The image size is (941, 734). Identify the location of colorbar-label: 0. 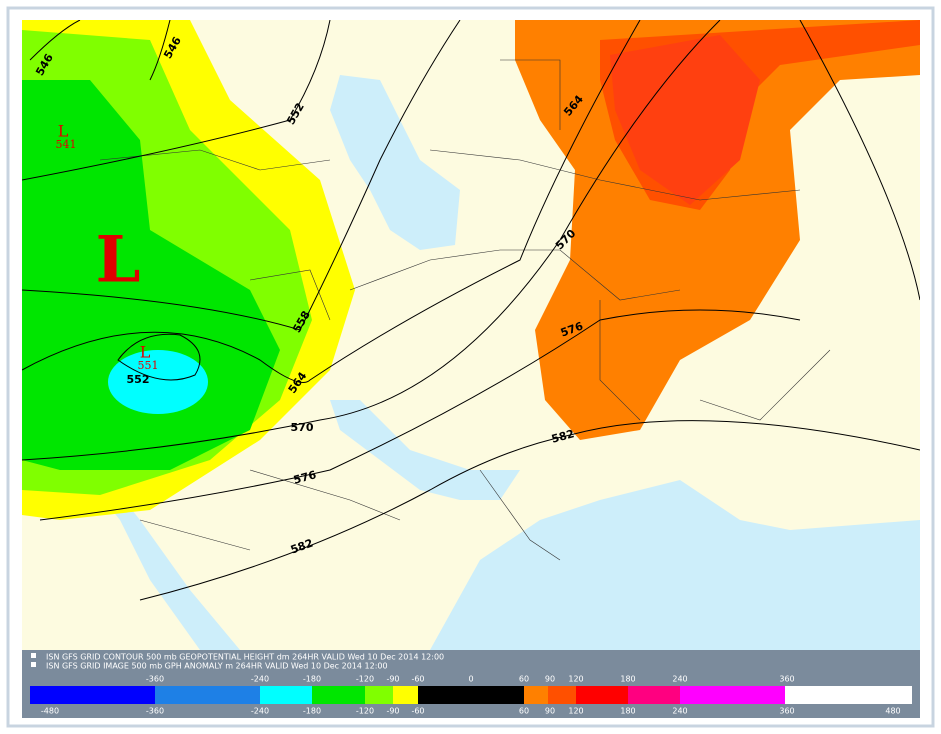
(470, 679).